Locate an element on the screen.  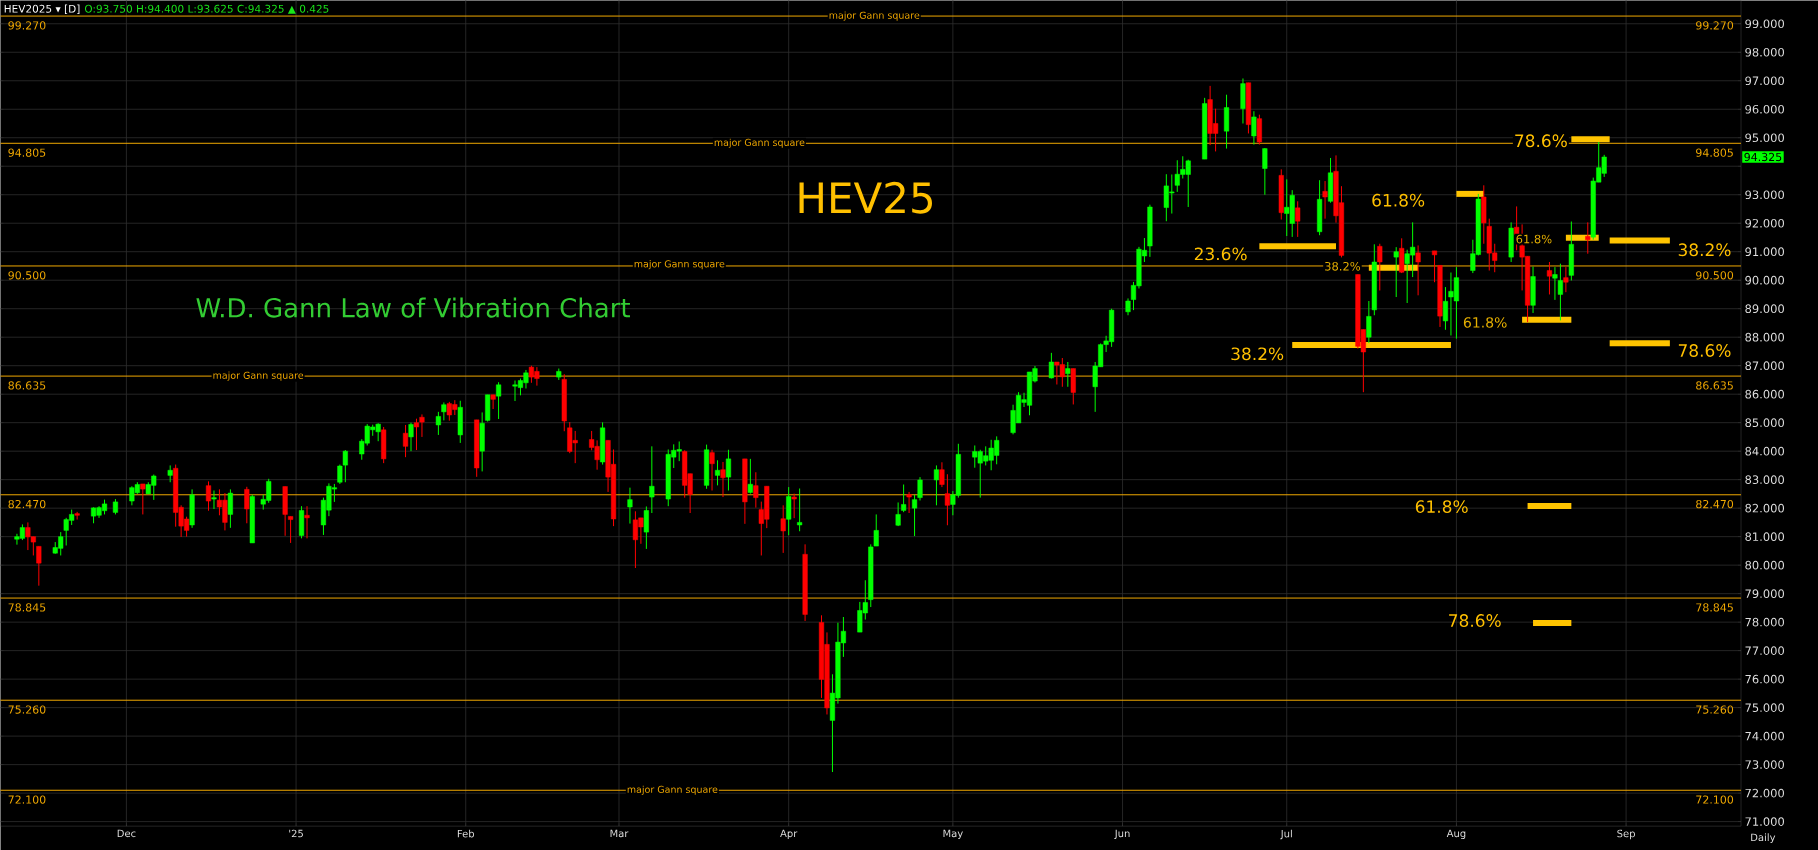
y-tick-label: 96.000 is located at coordinates (1765, 109).